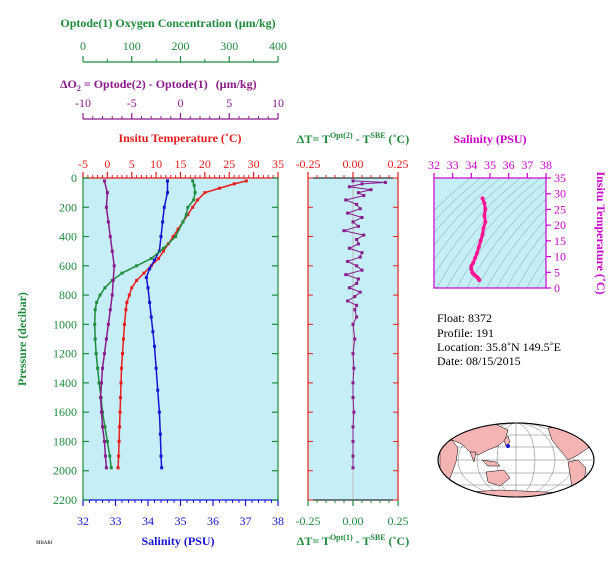  Describe the element at coordinates (601, 232) in the screenshot. I see `ts-y-title: Insitu Temperature (˚C)` at that location.